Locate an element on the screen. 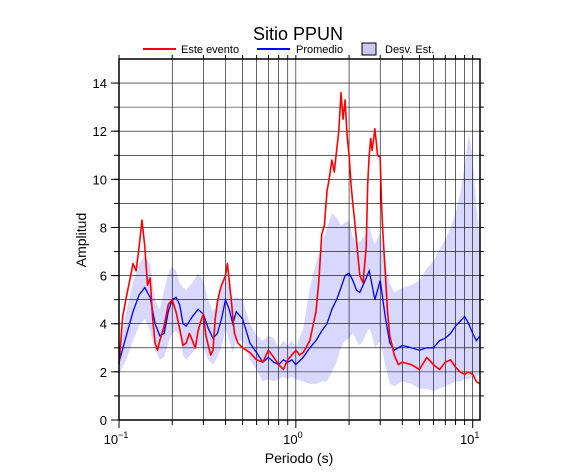  x-axis-label: Periodo (s) is located at coordinates (299, 458).